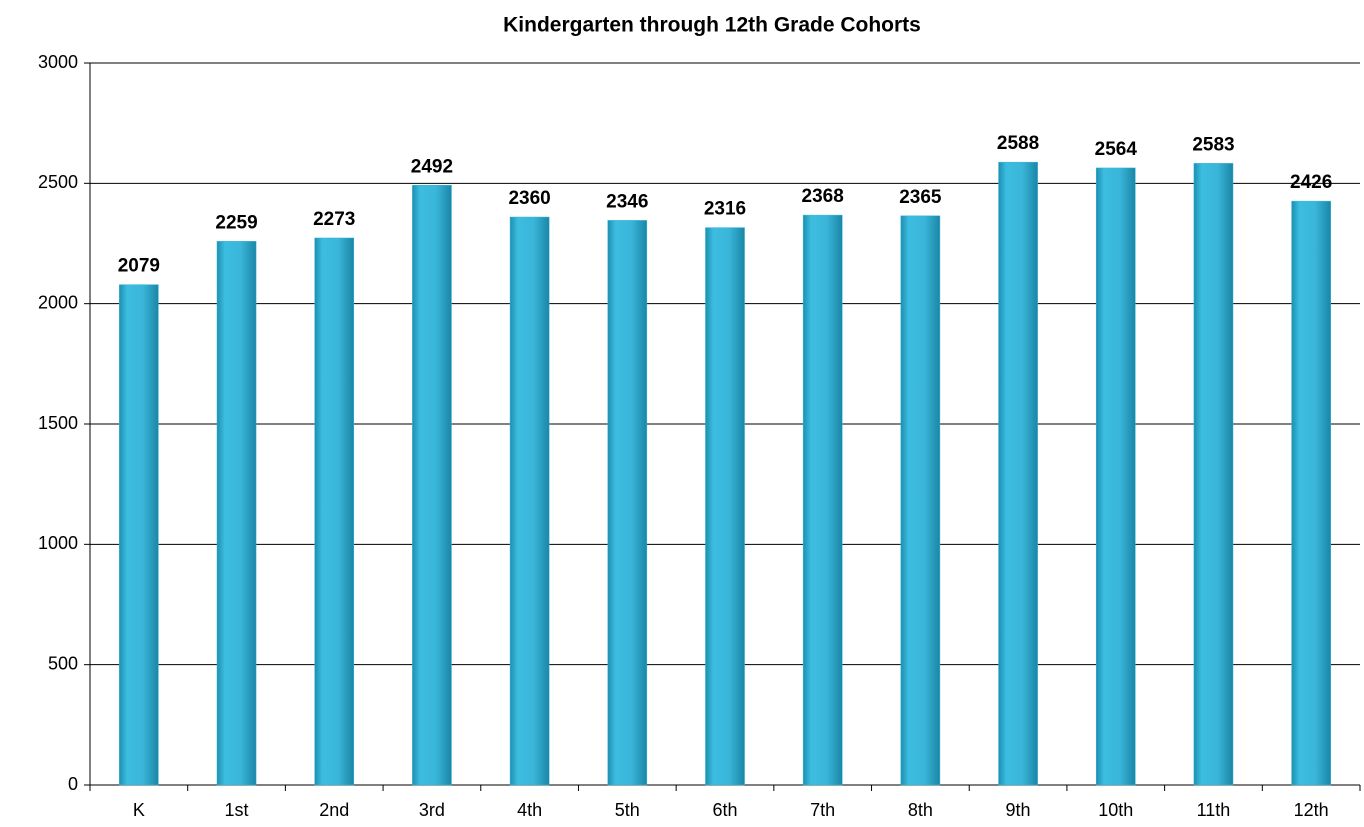 This screenshot has width=1364, height=827. Describe the element at coordinates (529, 810) in the screenshot. I see `x-tick-label: 4th` at that location.